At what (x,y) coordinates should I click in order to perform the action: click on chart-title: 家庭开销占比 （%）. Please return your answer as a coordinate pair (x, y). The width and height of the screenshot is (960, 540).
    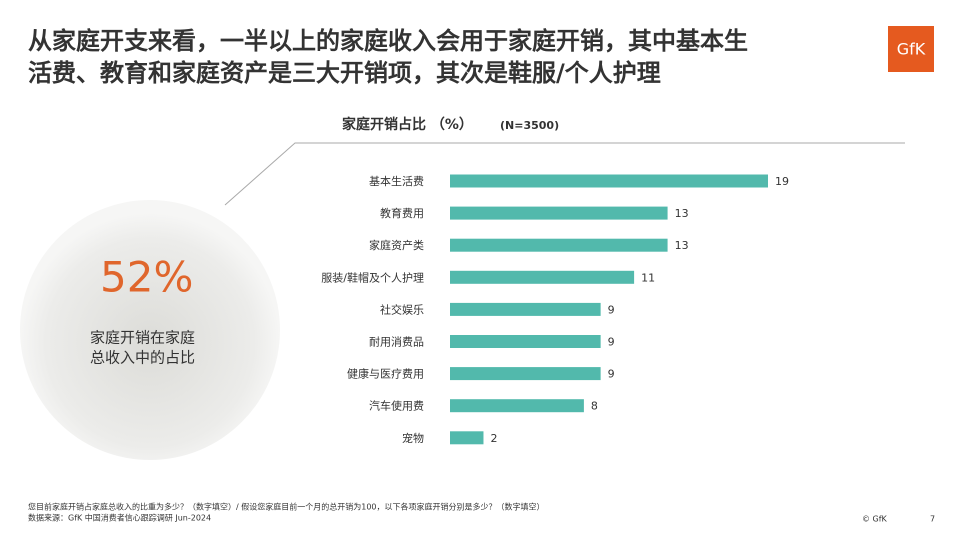
    Looking at the image, I should click on (407, 124).